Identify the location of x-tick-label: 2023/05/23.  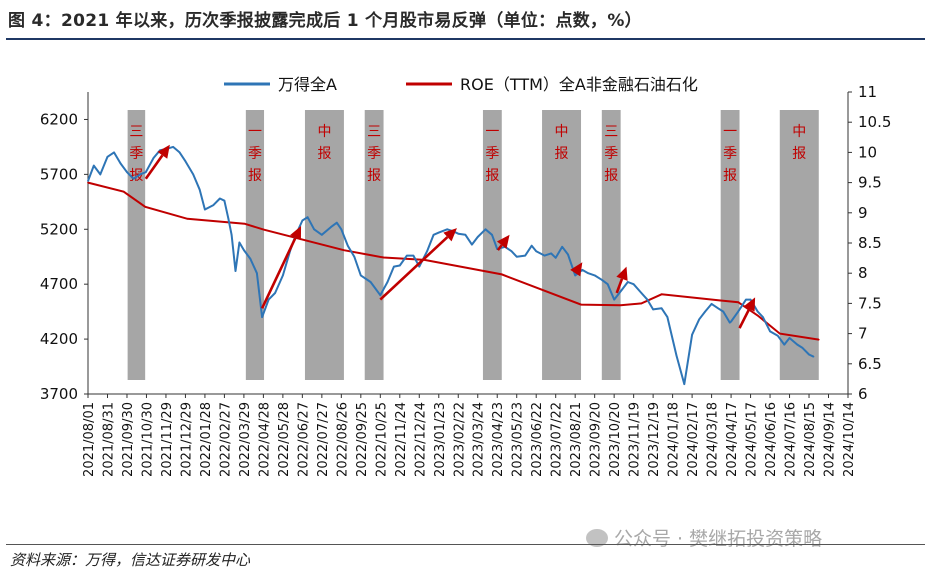
(518, 439).